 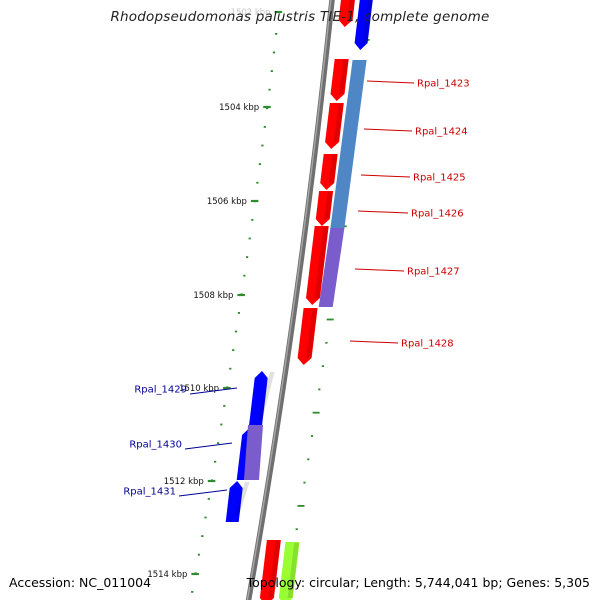 I want to click on other-feature-arrow-body, so click(x=289, y=571).